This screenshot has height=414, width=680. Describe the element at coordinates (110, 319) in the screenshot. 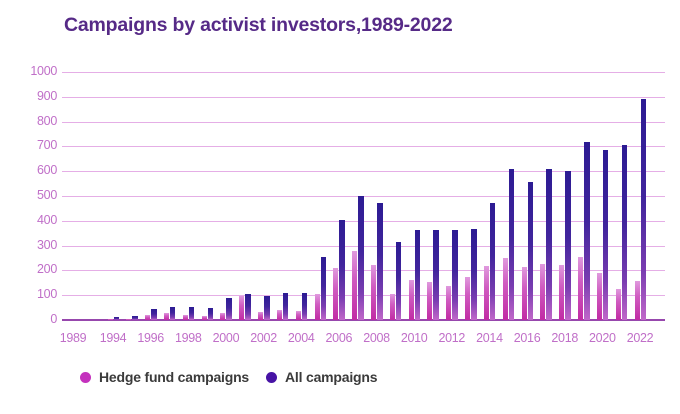

I see `bar-hedge-1994` at that location.